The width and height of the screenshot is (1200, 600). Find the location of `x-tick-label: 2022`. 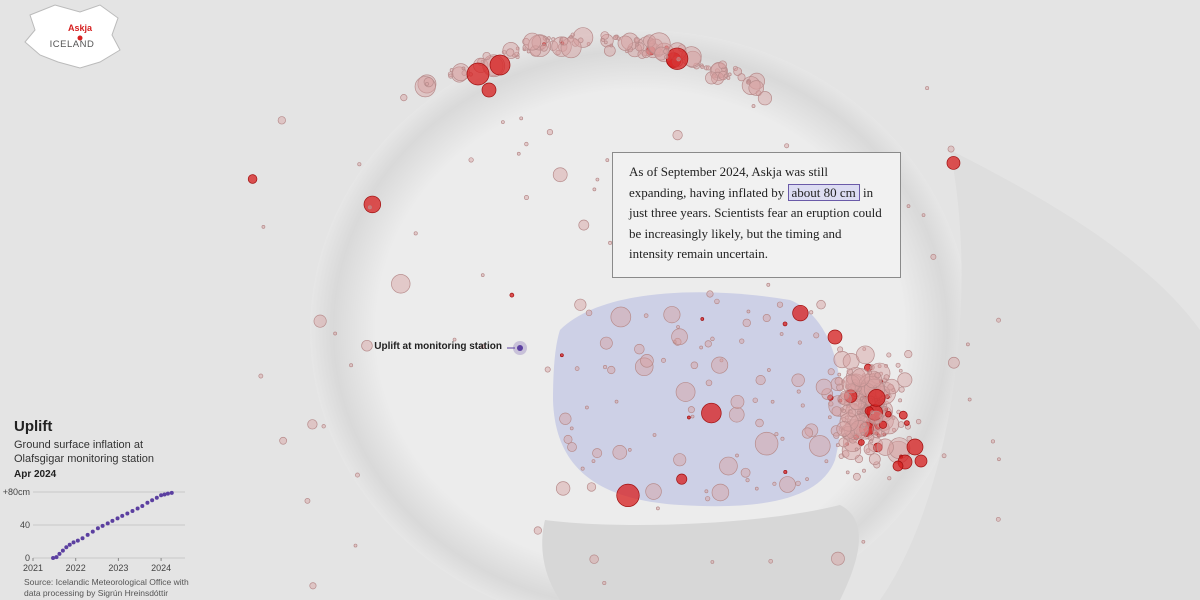

x-tick-label: 2022 is located at coordinates (76, 568).